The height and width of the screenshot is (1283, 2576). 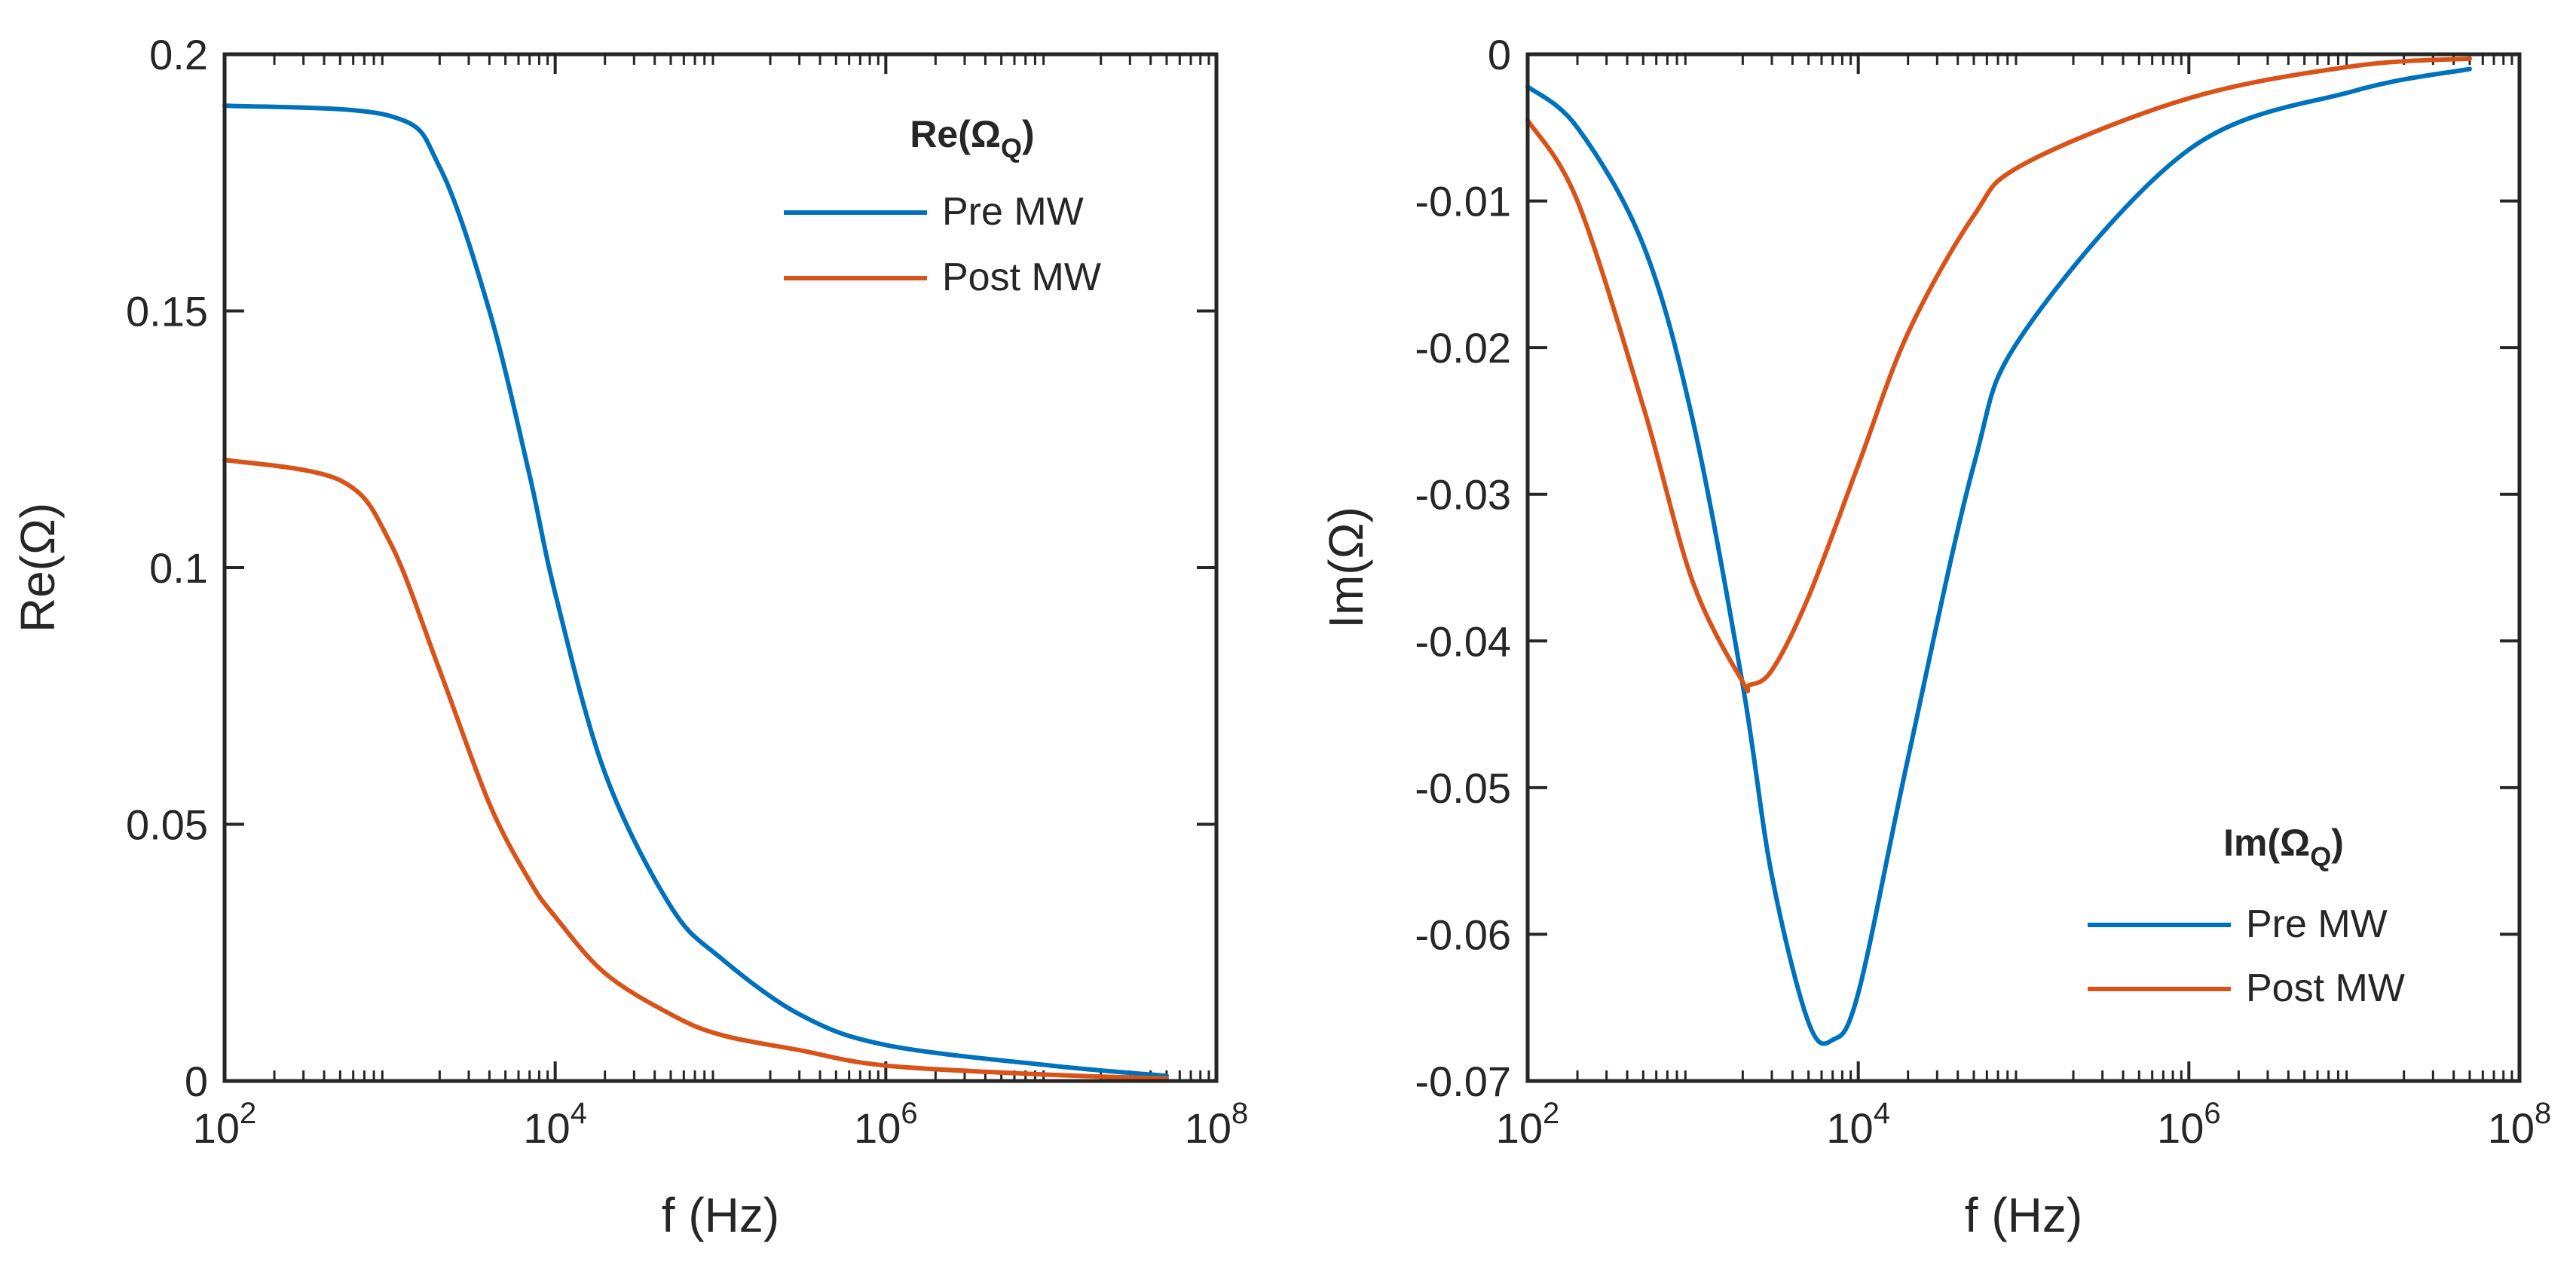 I want to click on re-chart-xtick-label-10000: 10⁴, so click(x=555, y=1124).